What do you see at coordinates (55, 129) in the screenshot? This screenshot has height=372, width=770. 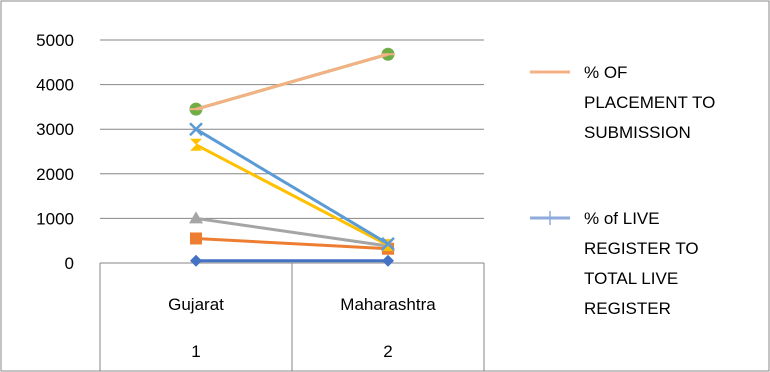 I see `y-tick-label: 3000` at bounding box center [55, 129].